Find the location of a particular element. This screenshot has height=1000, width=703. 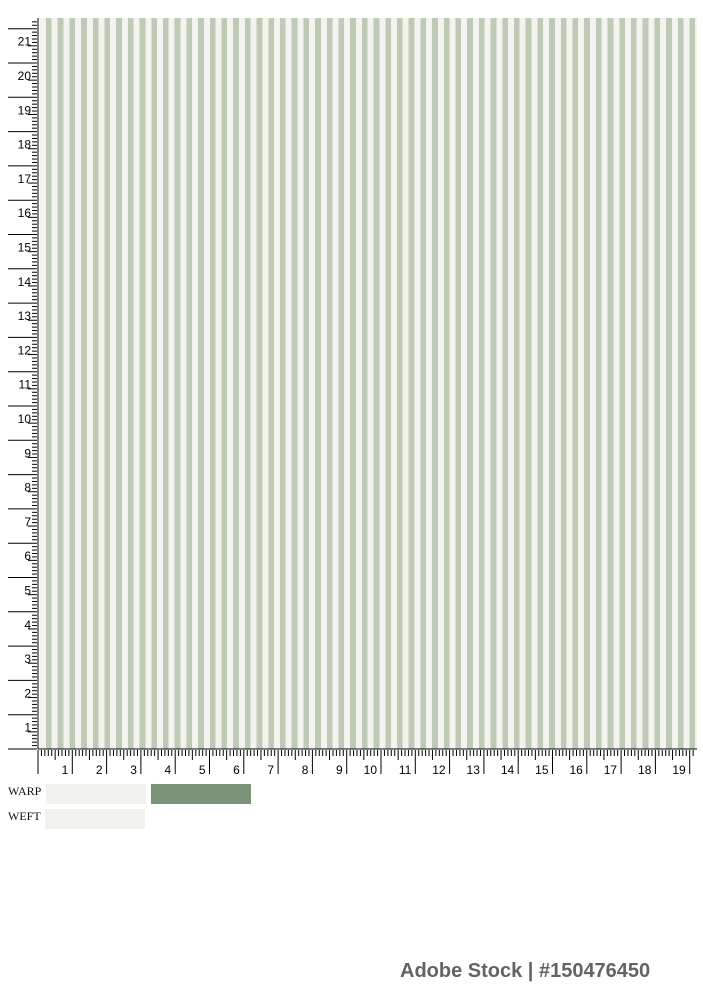

v-ruler-label: 18 is located at coordinates (25, 145).